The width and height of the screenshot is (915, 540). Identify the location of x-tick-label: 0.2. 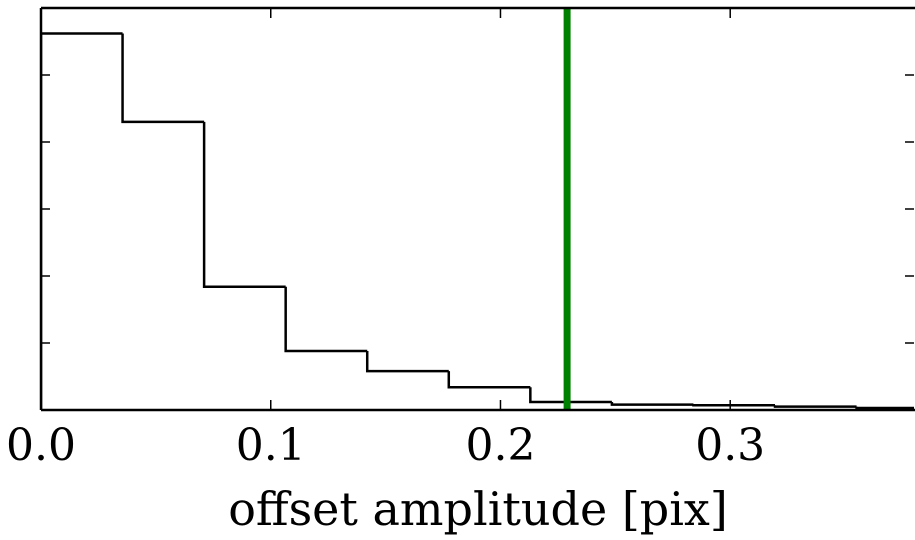
(500, 445).